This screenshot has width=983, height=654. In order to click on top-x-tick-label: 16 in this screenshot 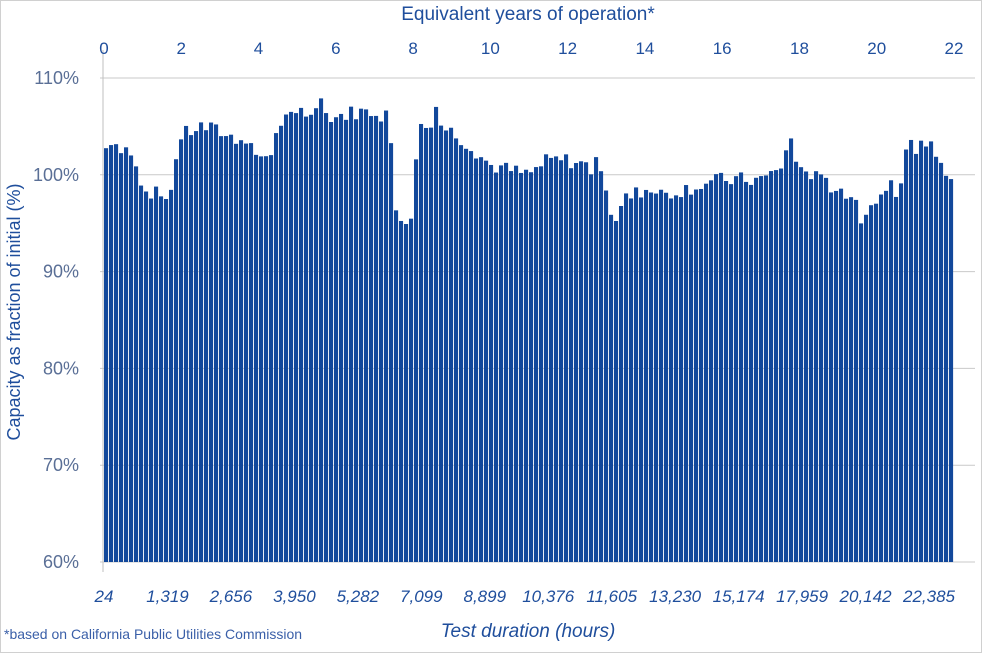, I will do `click(722, 48)`.